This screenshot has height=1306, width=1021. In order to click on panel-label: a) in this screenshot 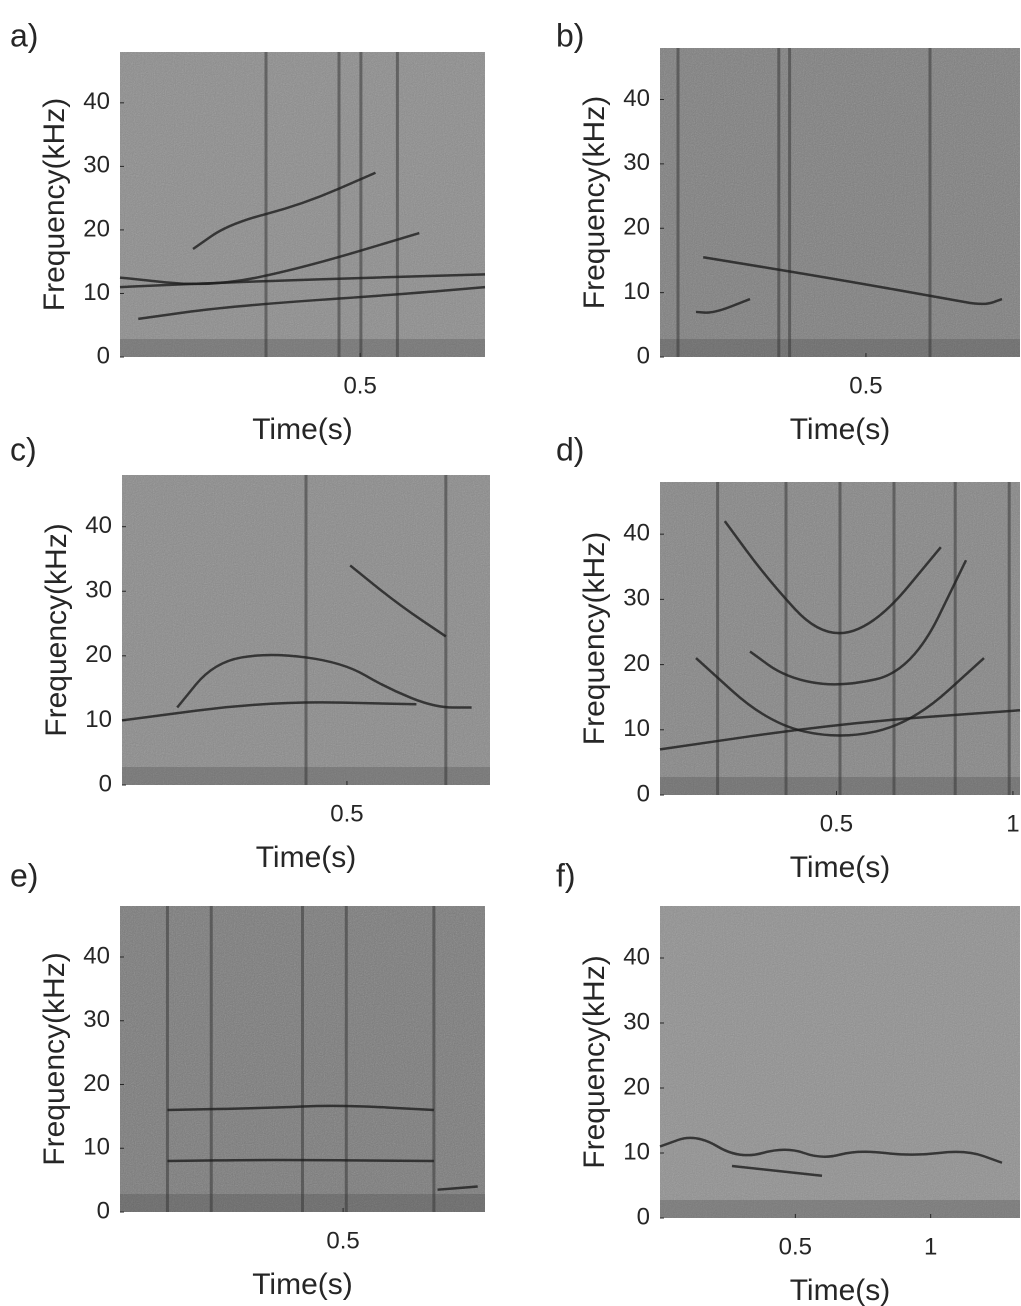, I will do `click(24, 35)`.